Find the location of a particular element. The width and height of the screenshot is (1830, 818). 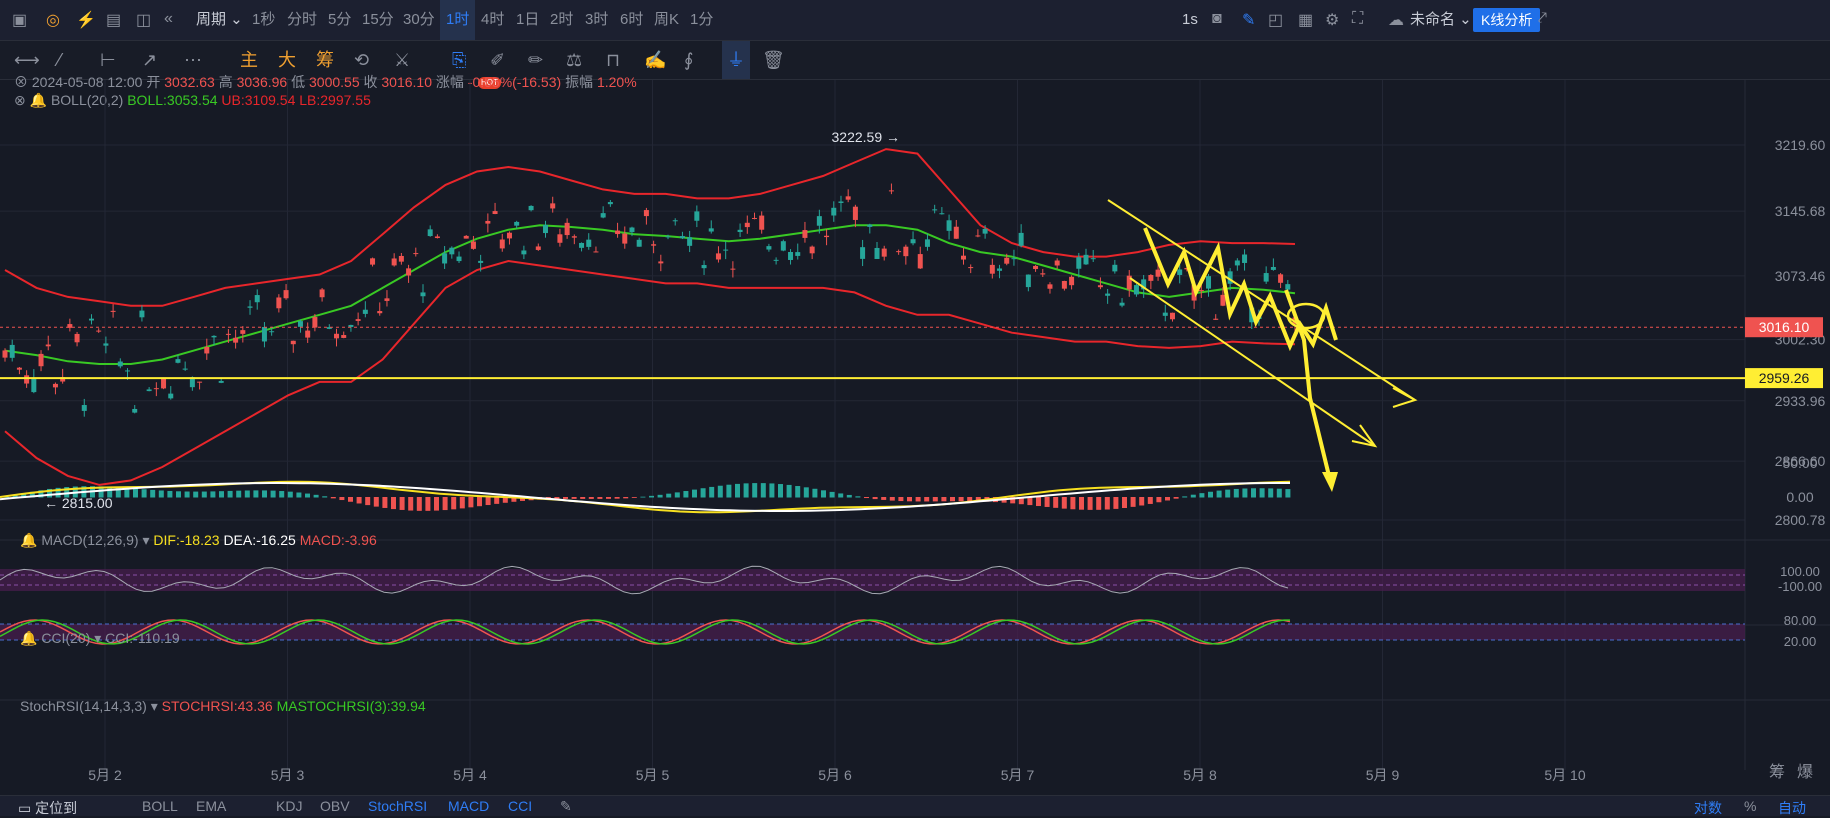

edit-icon: ✎ is located at coordinates (566, 806).